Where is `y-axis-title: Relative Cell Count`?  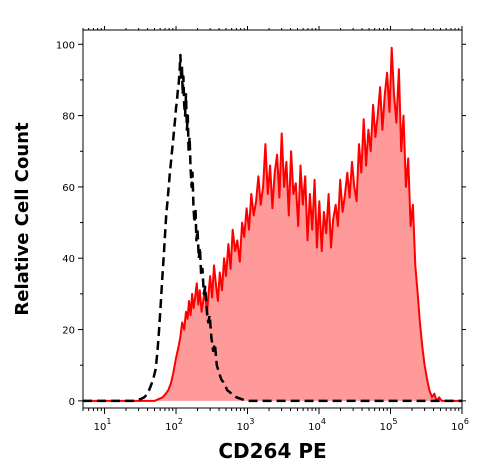 y-axis-title: Relative Cell Count is located at coordinates (22, 219).